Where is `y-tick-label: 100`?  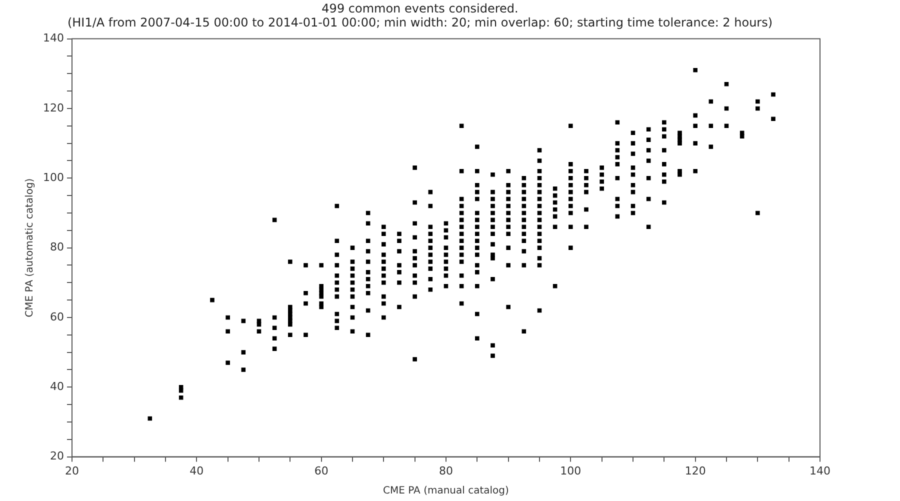 y-tick-label: 100 is located at coordinates (53, 177).